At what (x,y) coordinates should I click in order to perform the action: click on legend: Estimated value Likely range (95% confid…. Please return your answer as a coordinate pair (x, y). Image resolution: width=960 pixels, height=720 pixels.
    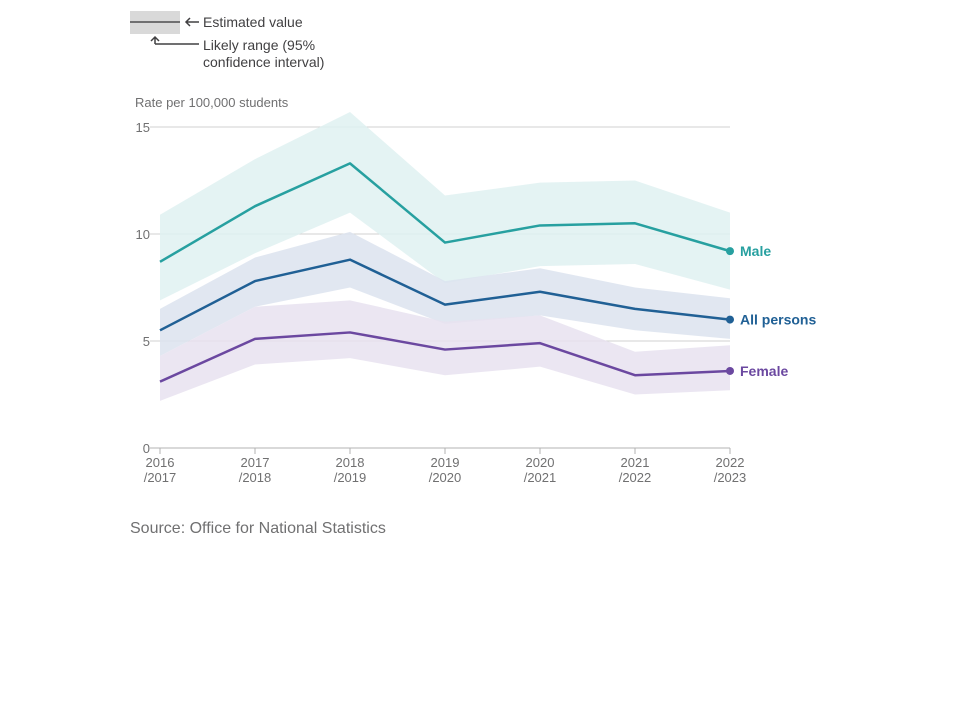
    Looking at the image, I should click on (227, 40).